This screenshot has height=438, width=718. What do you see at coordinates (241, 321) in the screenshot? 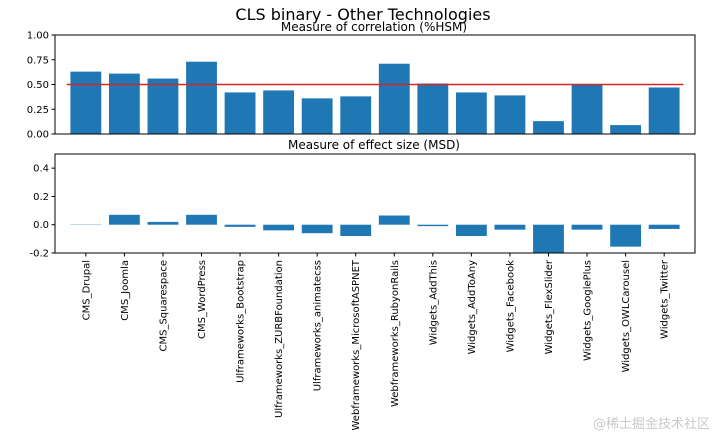
I see `x-tick-label: Ulframeworks_Bootstrap` at bounding box center [241, 321].